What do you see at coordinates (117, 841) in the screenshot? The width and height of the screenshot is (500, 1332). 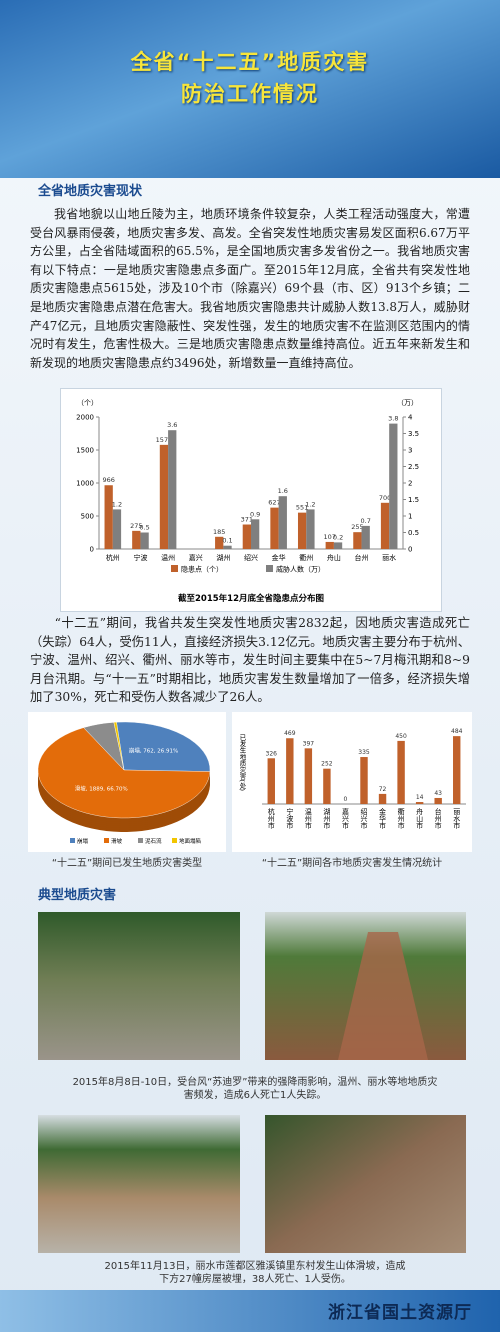 I see `legend-label: 滑坡` at bounding box center [117, 841].